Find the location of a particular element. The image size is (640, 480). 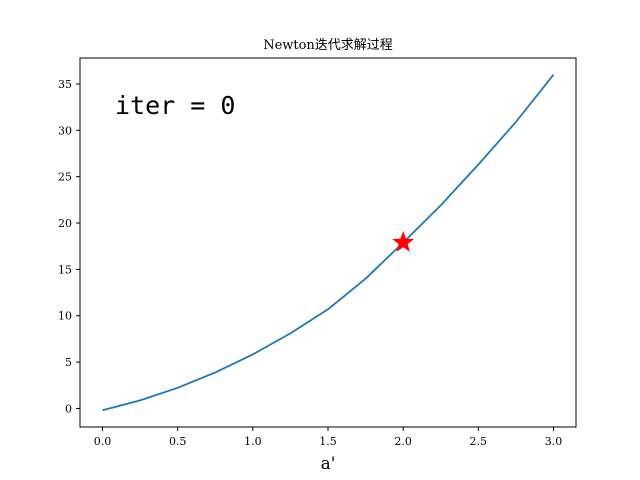

marker-layer is located at coordinates (403, 241).